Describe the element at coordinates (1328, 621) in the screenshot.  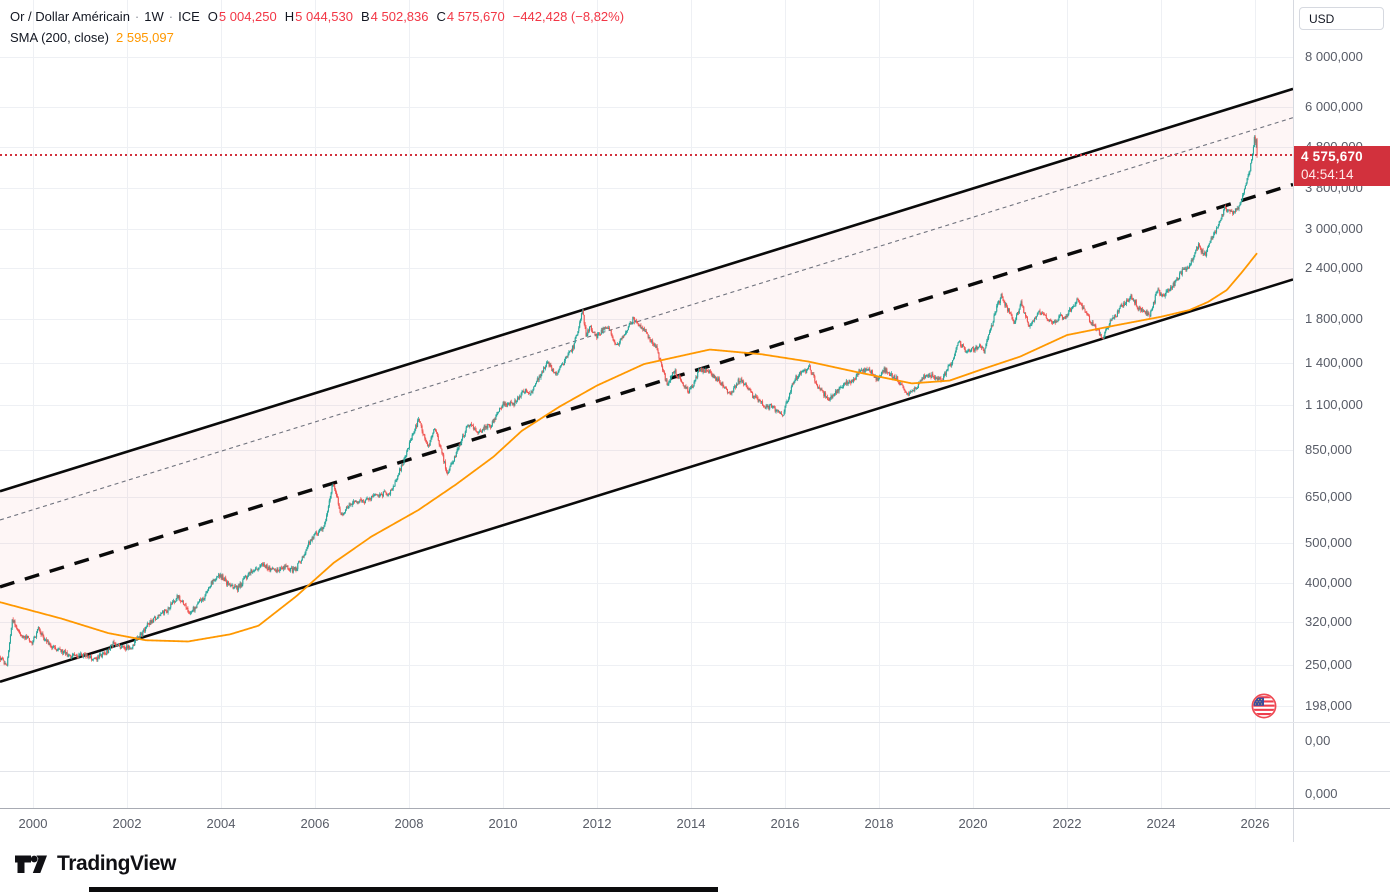
I see `price-tick-label: 320,000` at that location.